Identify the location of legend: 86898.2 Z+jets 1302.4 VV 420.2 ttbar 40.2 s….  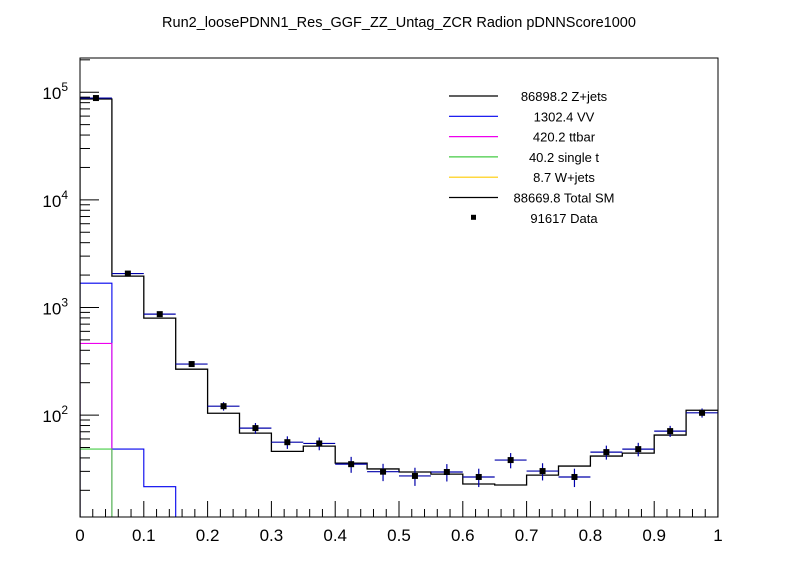
(531, 157).